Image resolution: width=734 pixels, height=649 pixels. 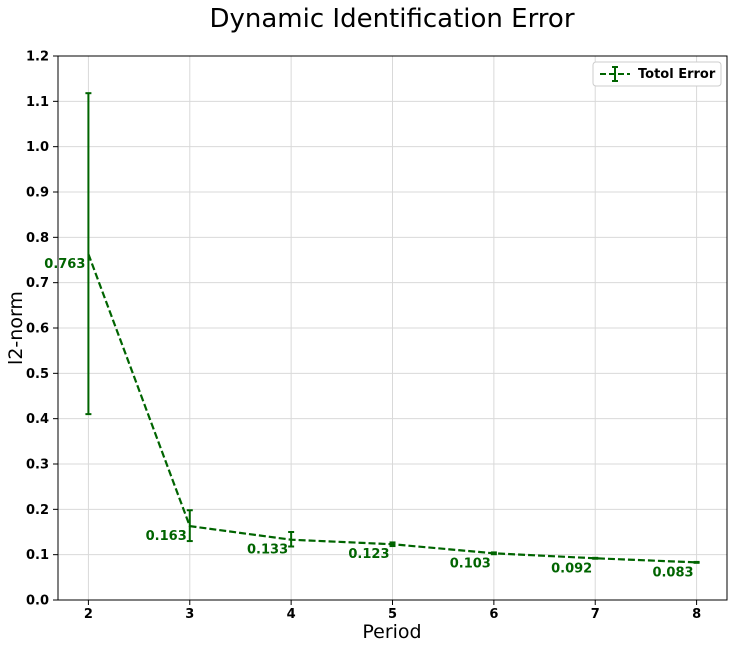 I want to click on data-label: 0.163, so click(x=166, y=536).